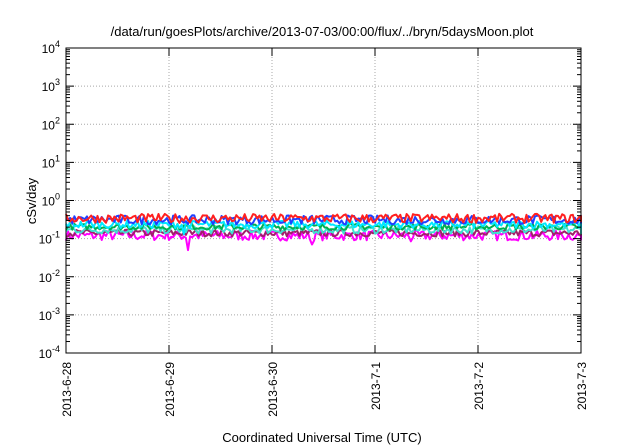  What do you see at coordinates (51, 85) in the screenshot?
I see `y-tick-label: 10³` at bounding box center [51, 85].